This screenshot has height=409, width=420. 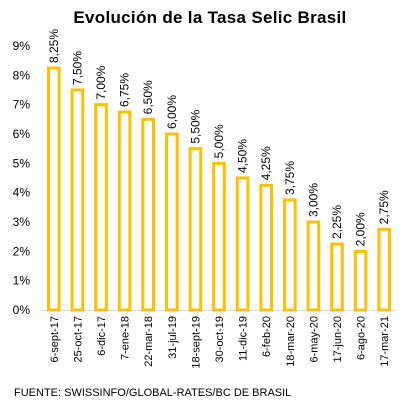 What do you see at coordinates (78, 339) in the screenshot?
I see `x-tick-label: 25-oct-17` at bounding box center [78, 339].